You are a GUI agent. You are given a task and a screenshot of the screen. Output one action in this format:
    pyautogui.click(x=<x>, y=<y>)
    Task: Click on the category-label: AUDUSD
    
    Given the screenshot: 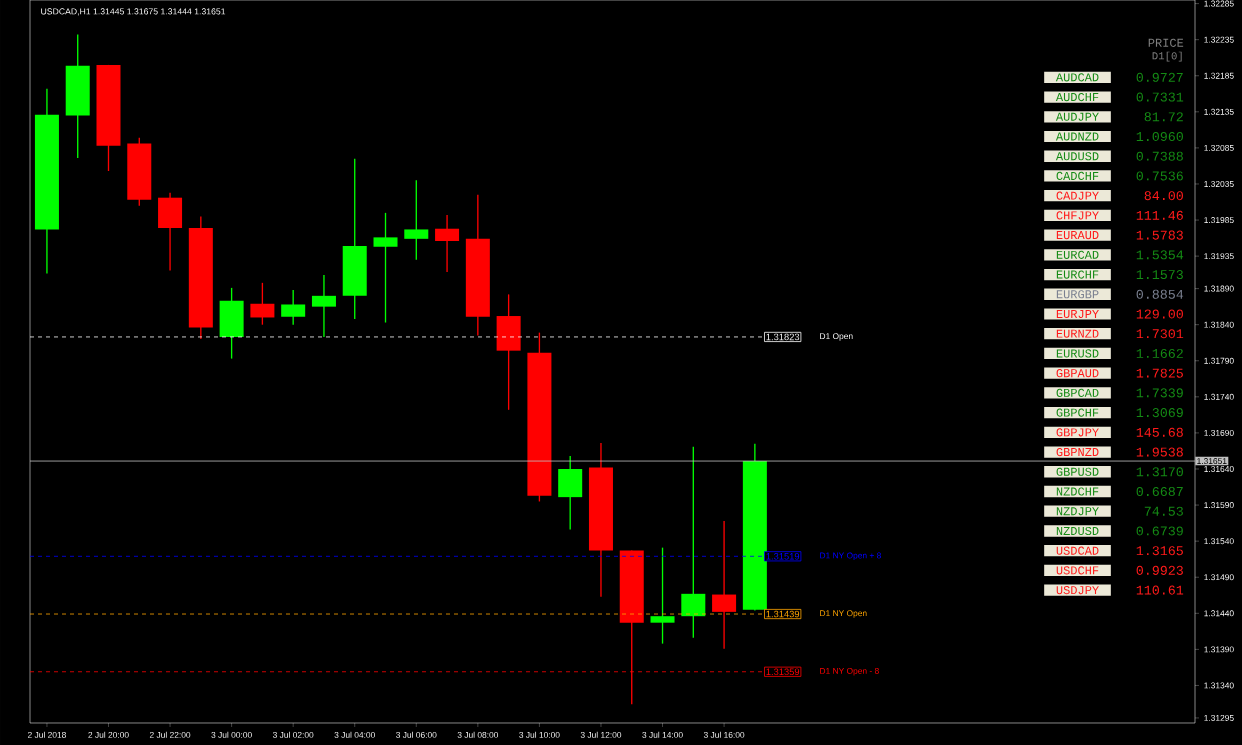 What is the action you would take?
    pyautogui.click(x=1077, y=156)
    